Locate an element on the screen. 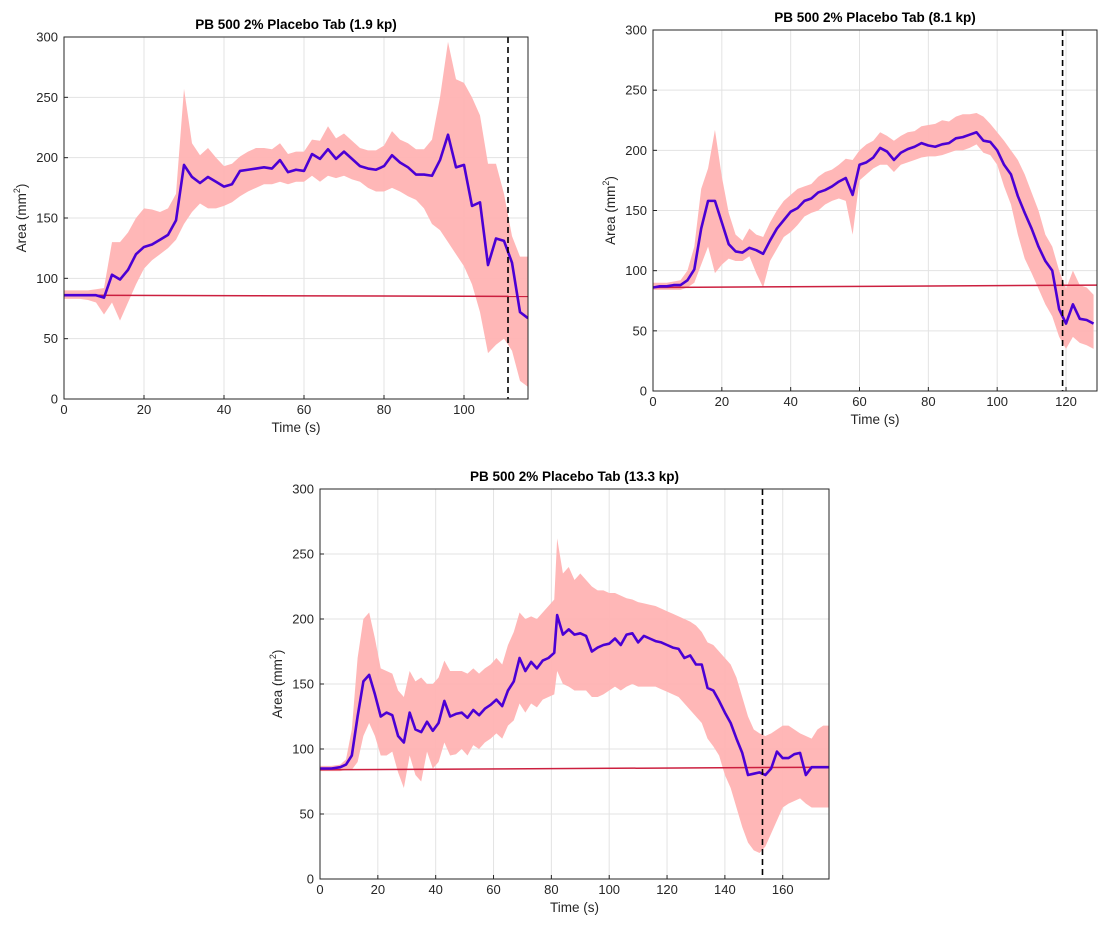 The width and height of the screenshot is (1099, 936). chart-title: PB 500 2% Placebo Tab (13.3 kp) is located at coordinates (574, 476).